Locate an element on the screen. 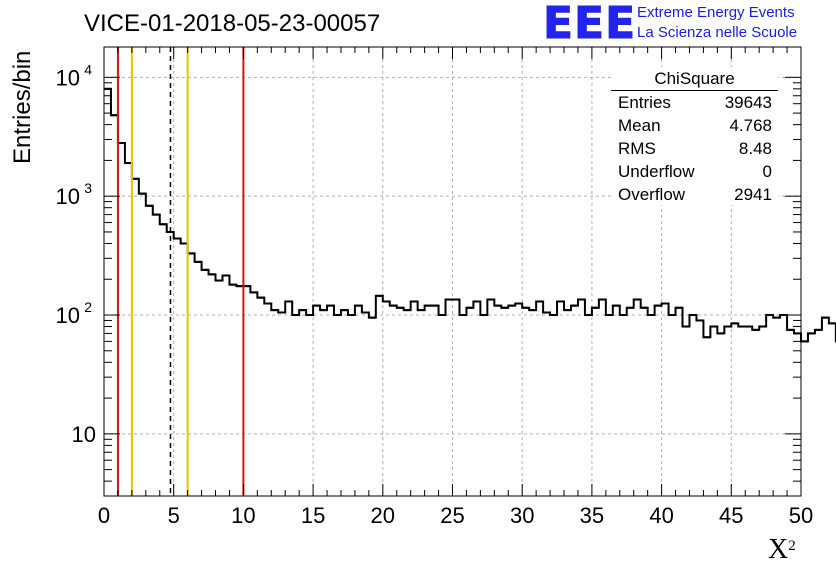 This screenshot has width=836, height=572. stats-row-overflow: Overflow 2941 is located at coordinates (695, 196).